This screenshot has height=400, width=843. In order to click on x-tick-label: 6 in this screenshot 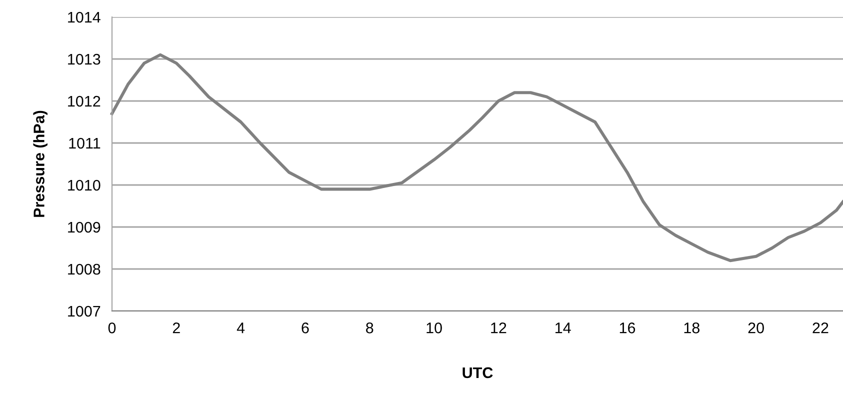, I will do `click(305, 328)`.